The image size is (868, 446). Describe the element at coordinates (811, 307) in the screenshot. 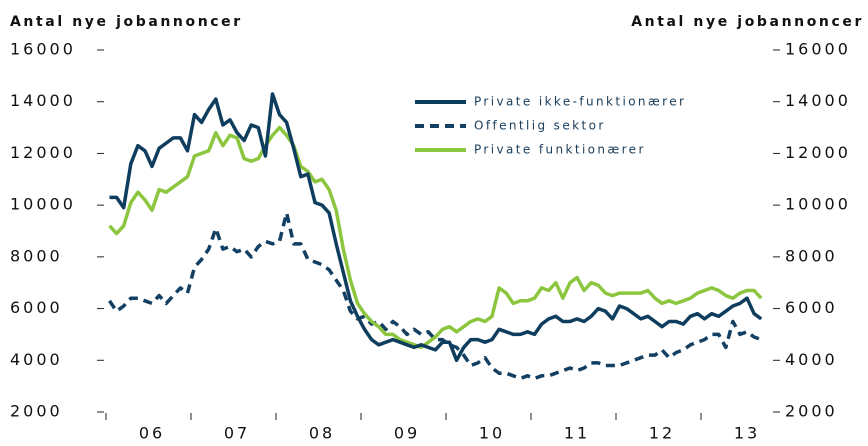

I see `y2-tick-label: 6000` at that location.